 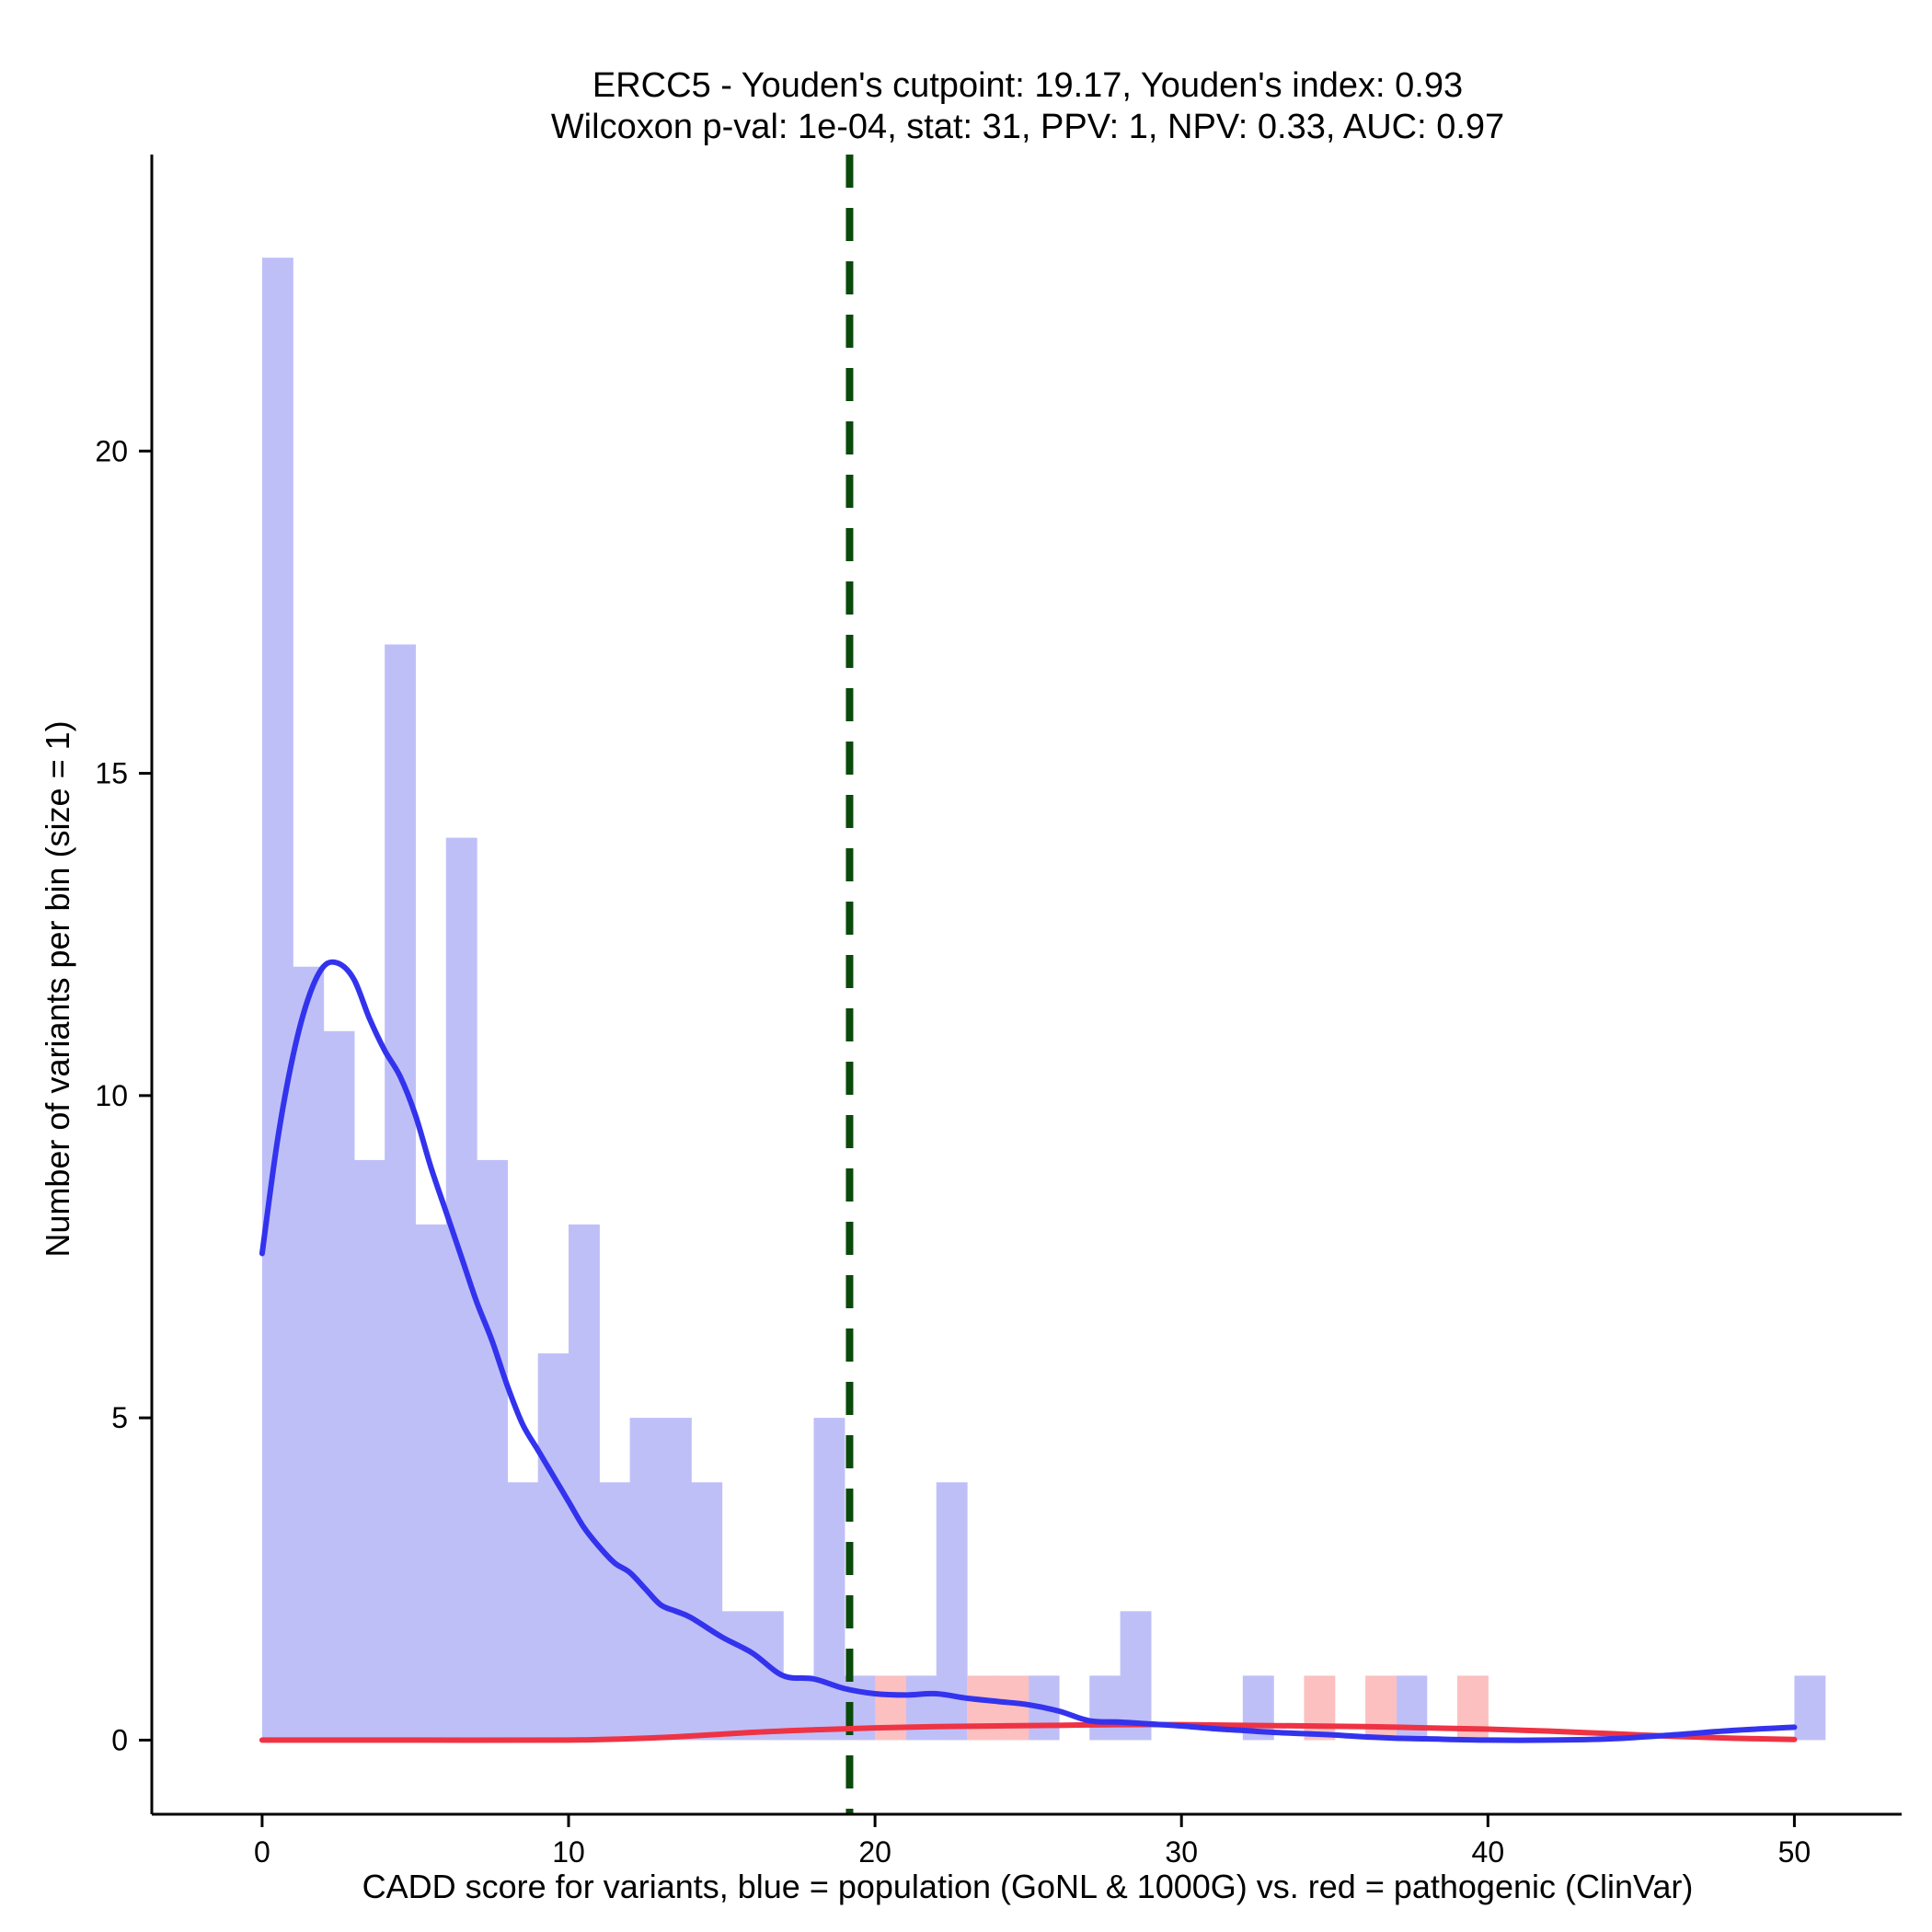 What do you see at coordinates (874, 1852) in the screenshot?
I see `x-tick-label-2: 20` at bounding box center [874, 1852].